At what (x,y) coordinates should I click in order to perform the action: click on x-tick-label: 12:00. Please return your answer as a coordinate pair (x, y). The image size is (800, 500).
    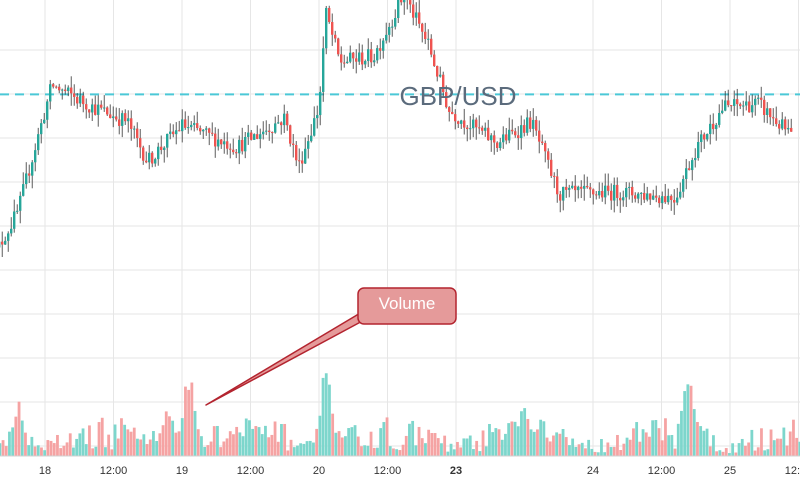
    Looking at the image, I should click on (251, 471).